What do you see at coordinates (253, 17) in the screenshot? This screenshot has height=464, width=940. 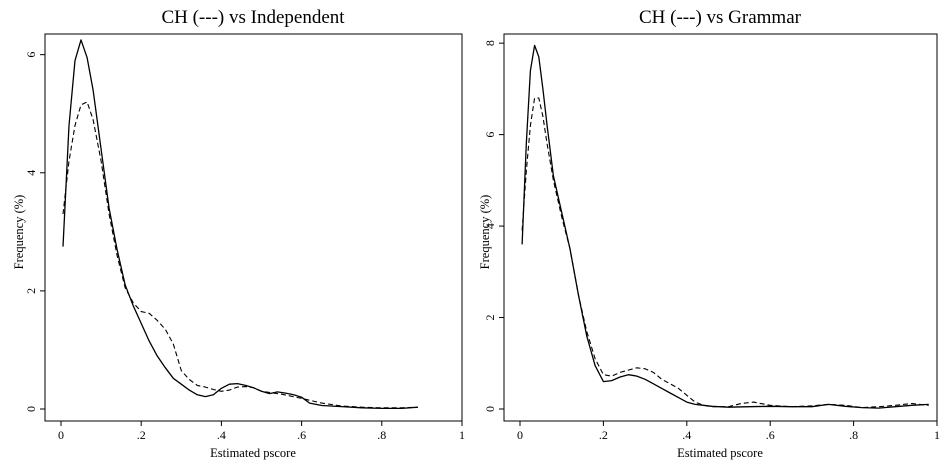 I see `chart-title: CH (---) vs Independent` at bounding box center [253, 17].